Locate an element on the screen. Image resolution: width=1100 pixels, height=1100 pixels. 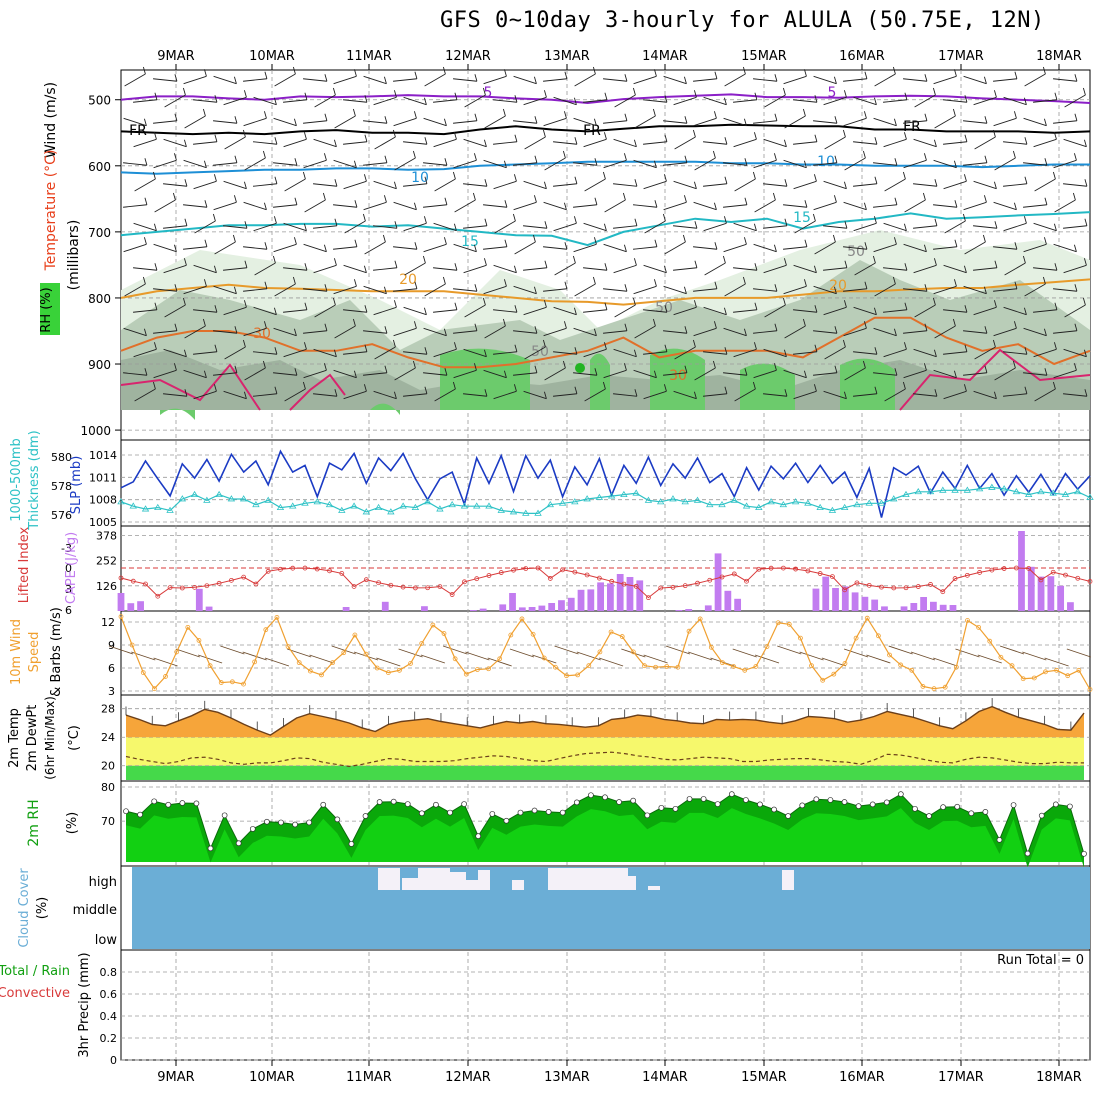
temp-line is located at coordinates (605, 720).